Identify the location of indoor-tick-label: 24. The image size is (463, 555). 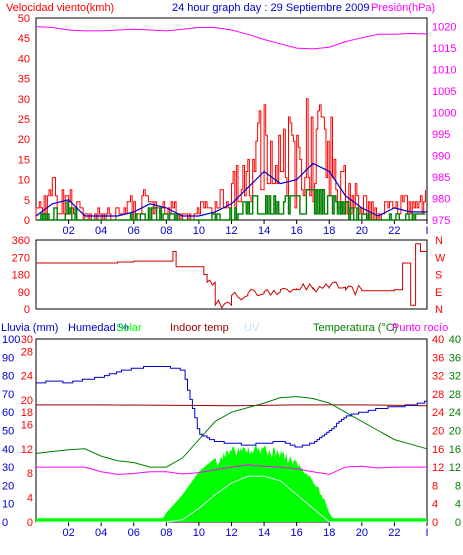
(438, 413).